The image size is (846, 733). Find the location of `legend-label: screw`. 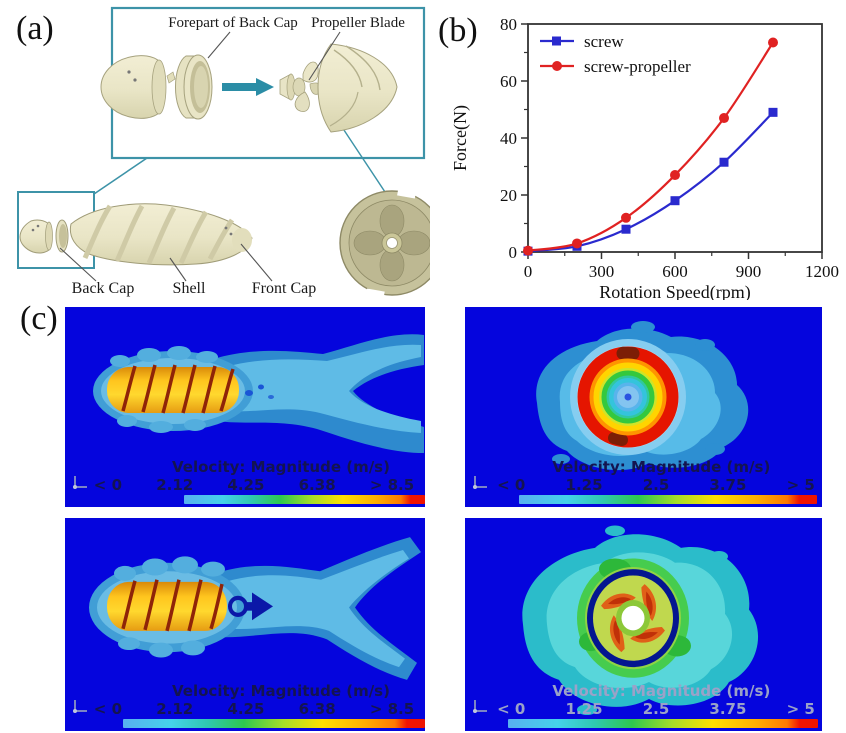

legend-label: screw is located at coordinates (604, 41).